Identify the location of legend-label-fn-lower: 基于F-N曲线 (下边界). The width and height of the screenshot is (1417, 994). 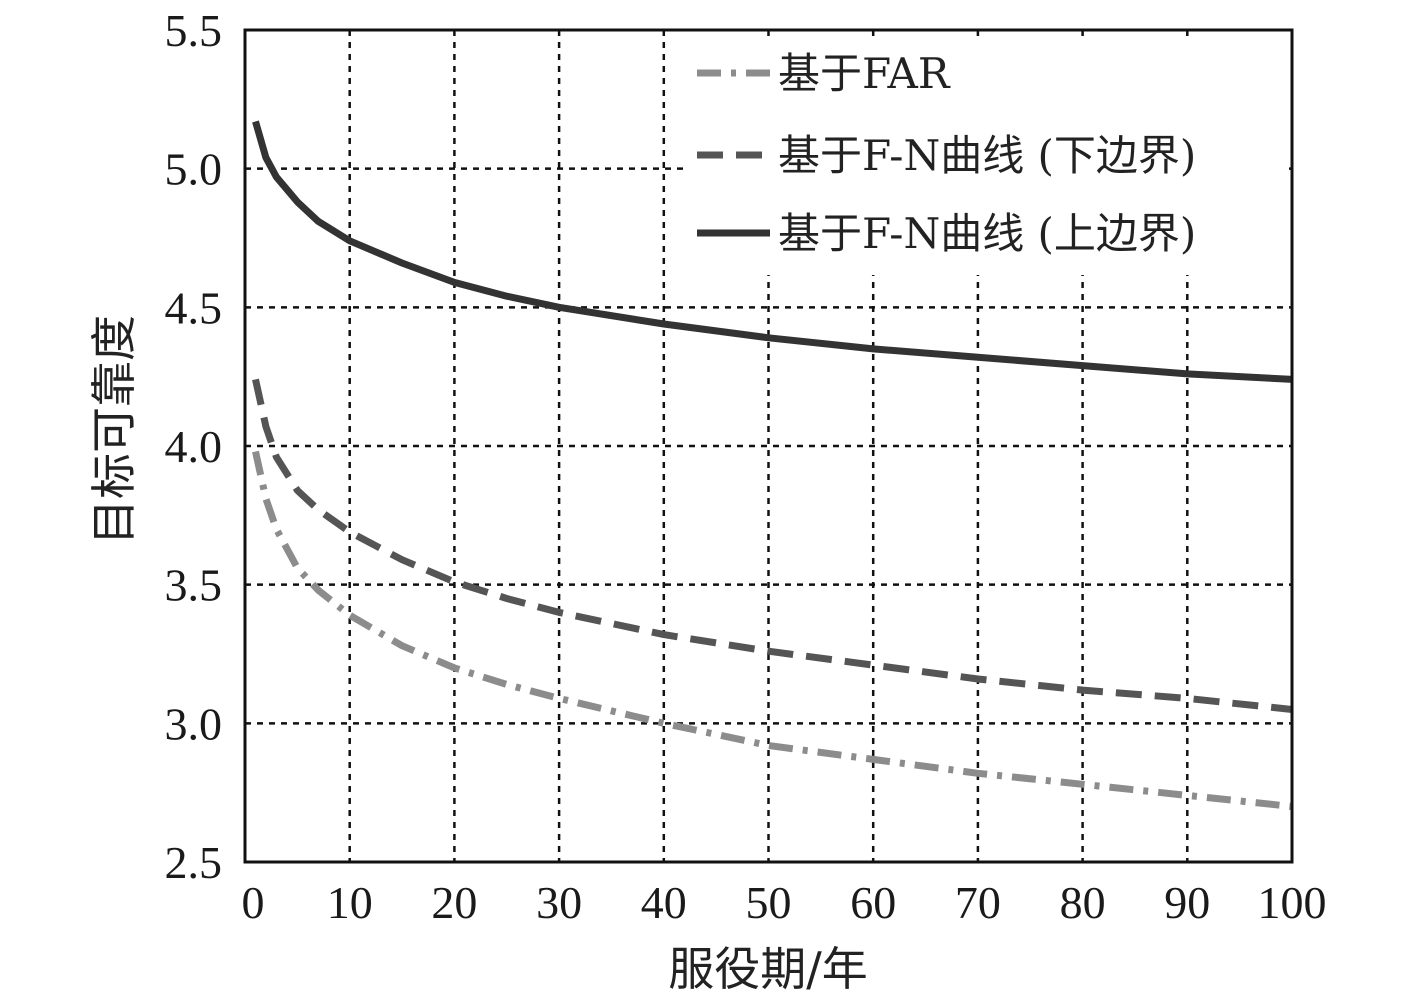
(987, 155).